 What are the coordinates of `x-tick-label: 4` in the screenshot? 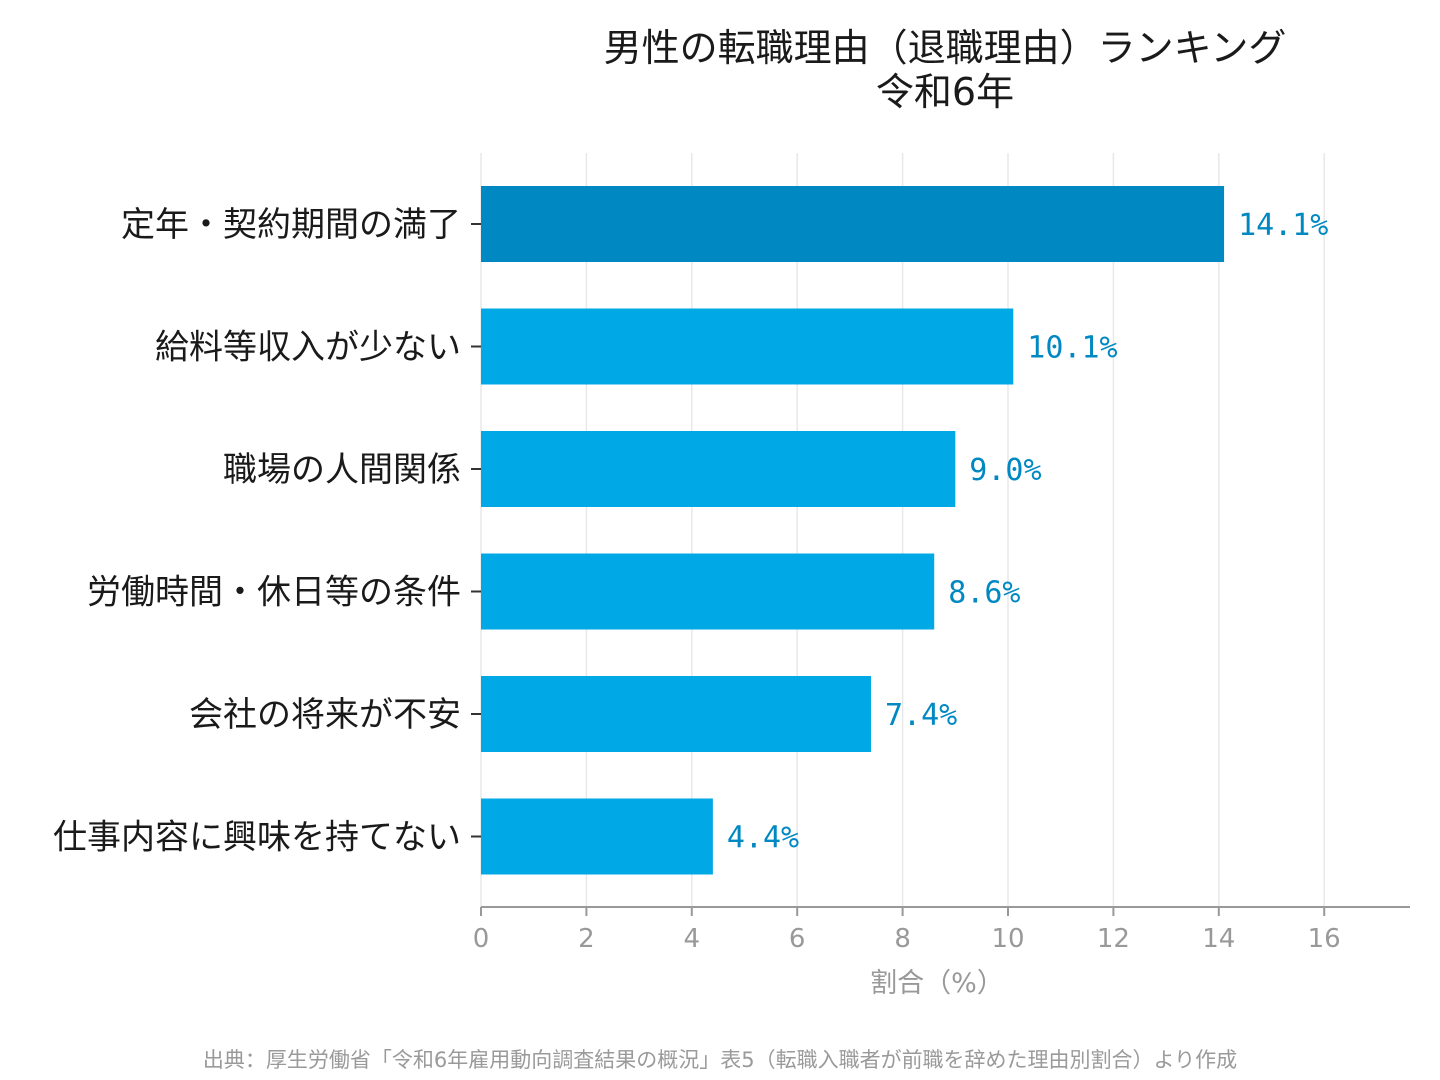 It's located at (692, 939).